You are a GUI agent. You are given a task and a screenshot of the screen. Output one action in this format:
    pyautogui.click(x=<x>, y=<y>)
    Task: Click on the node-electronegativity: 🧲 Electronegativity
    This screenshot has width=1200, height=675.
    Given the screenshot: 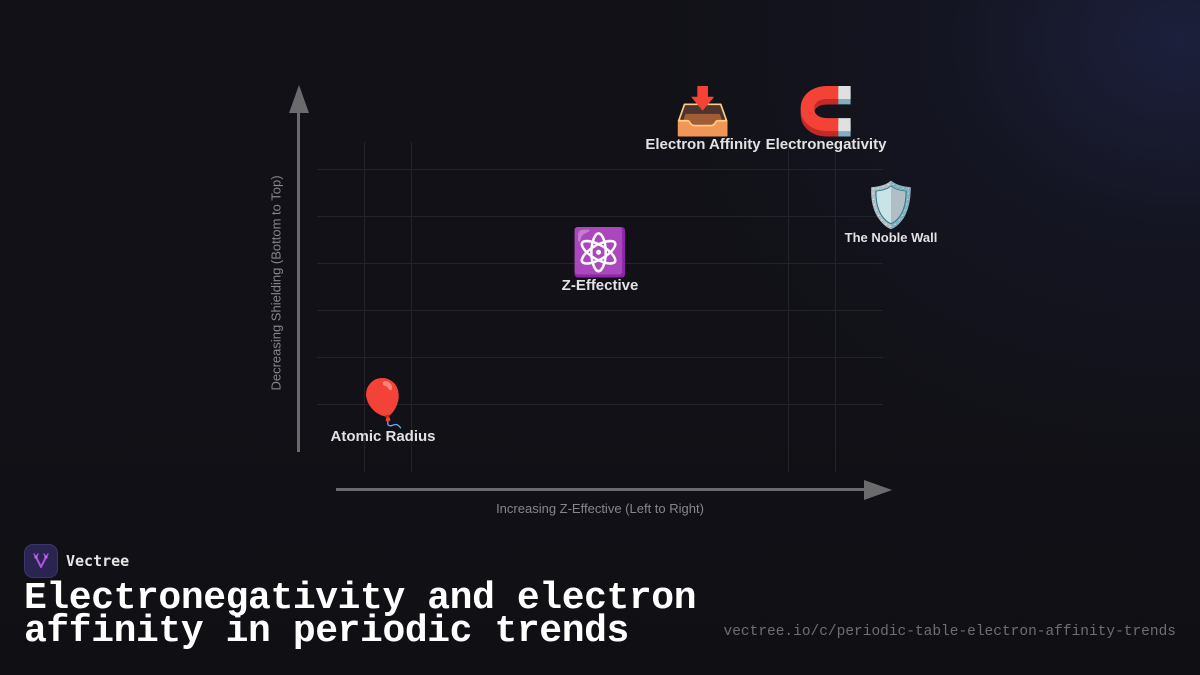 What is the action you would take?
    pyautogui.click(x=826, y=120)
    